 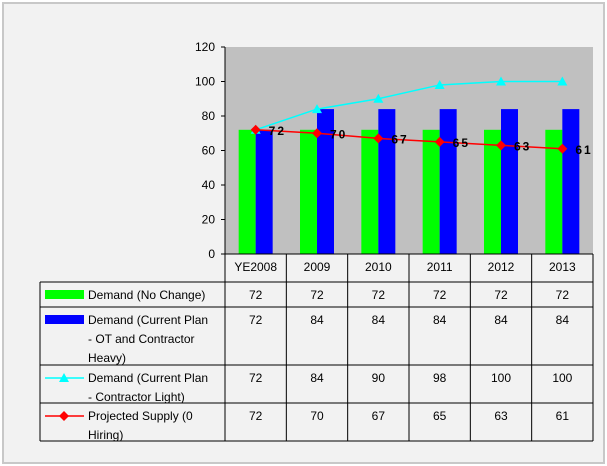 I want to click on x-tick-label: 2011, so click(x=440, y=267).